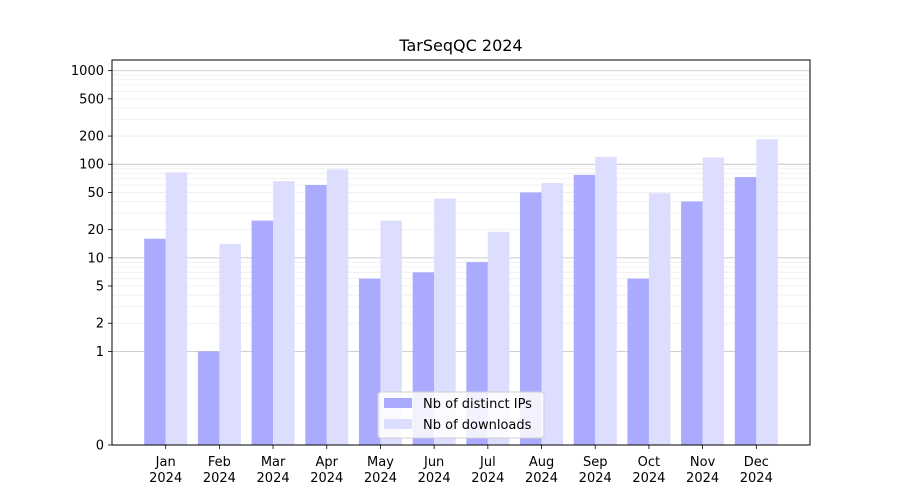 Image resolution: width=900 pixels, height=504 pixels. I want to click on legend-box, so click(461, 415).